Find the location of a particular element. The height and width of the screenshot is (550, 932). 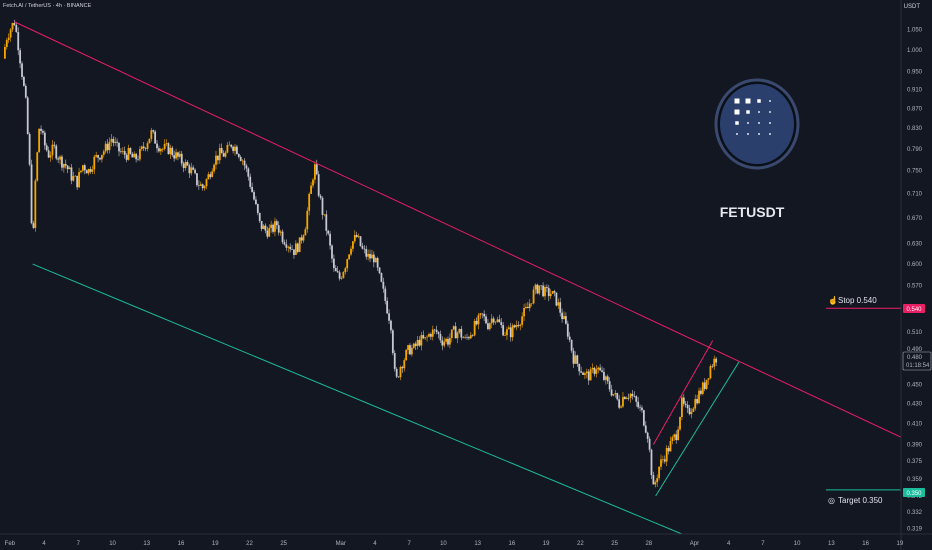

price-axis-currency: USDT is located at coordinates (912, 7).